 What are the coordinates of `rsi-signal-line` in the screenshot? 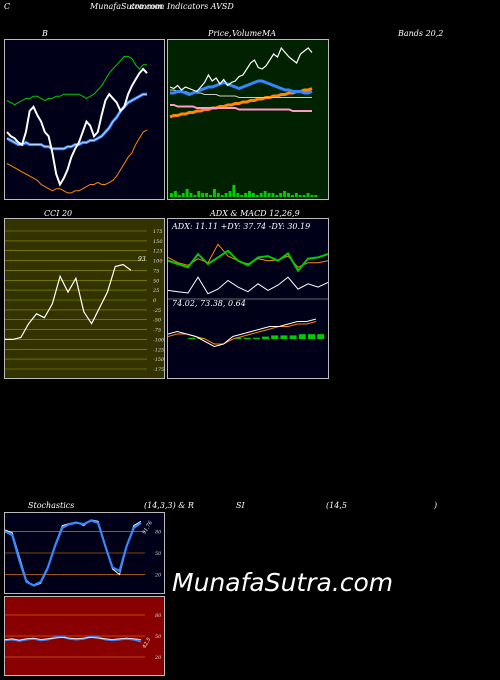 It's located at (73, 638).